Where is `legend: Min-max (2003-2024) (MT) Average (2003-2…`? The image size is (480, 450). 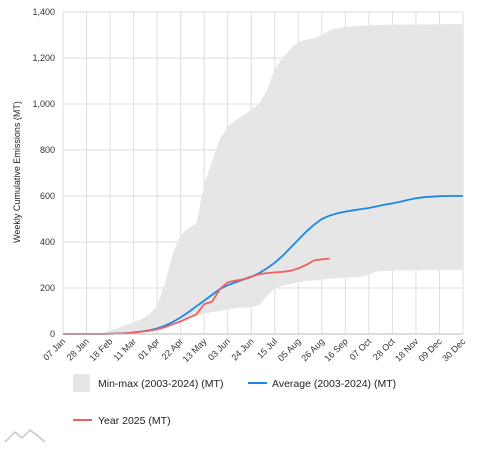 legend: Min-max (2003-2024) (MT) Average (2003-2… is located at coordinates (234, 400).